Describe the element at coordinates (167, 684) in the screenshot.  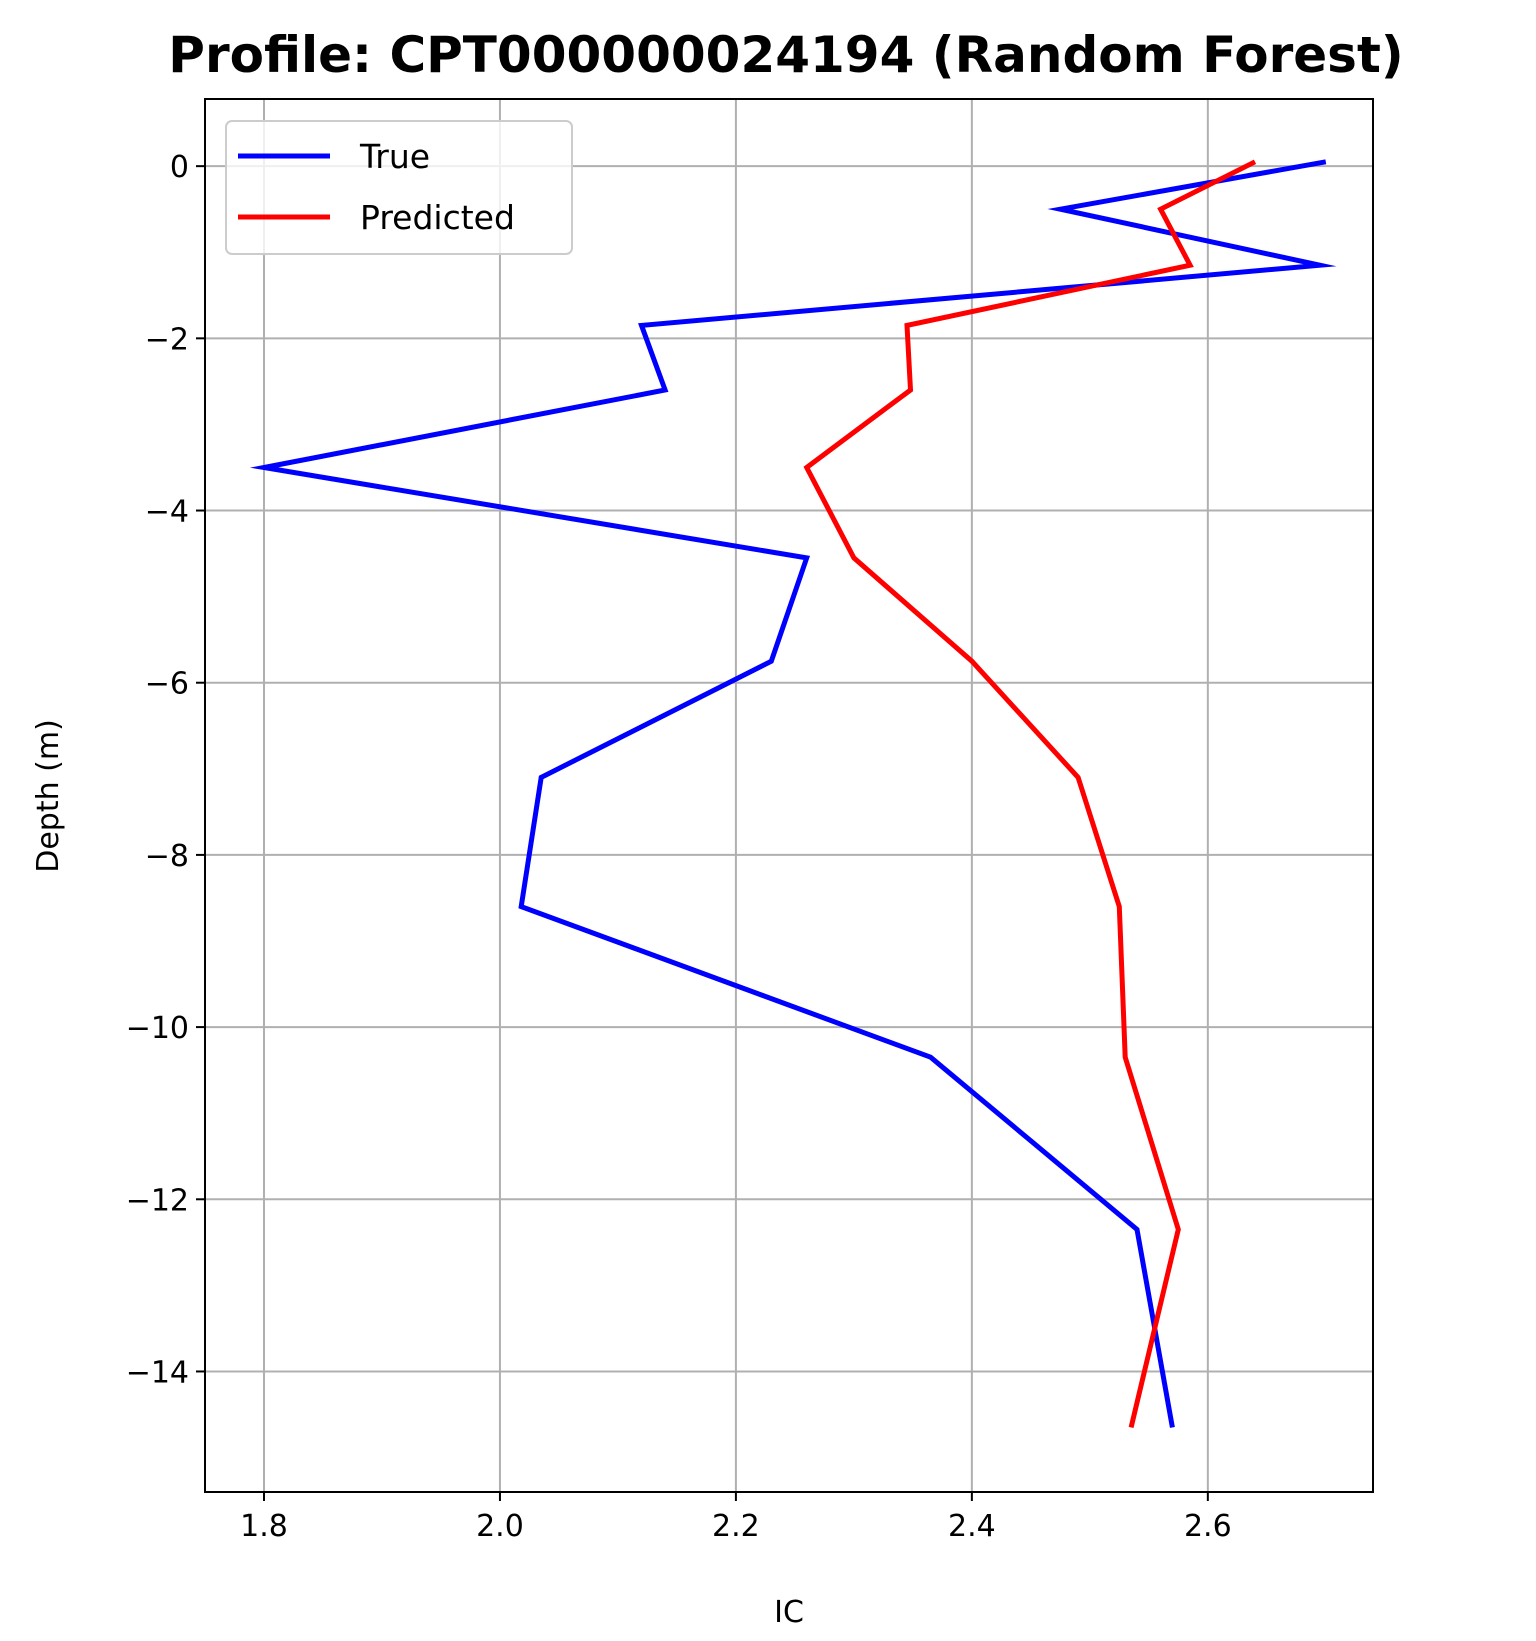
I see `y-tick-label: −6` at that location.